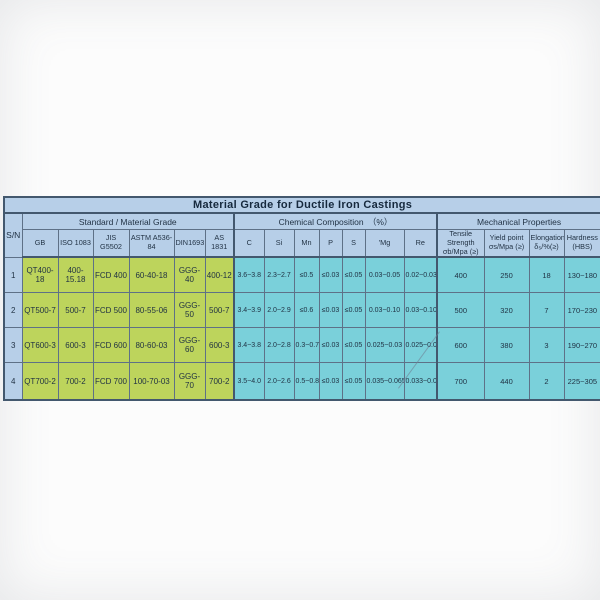  I want to click on cell-elongation: 2, so click(546, 381).